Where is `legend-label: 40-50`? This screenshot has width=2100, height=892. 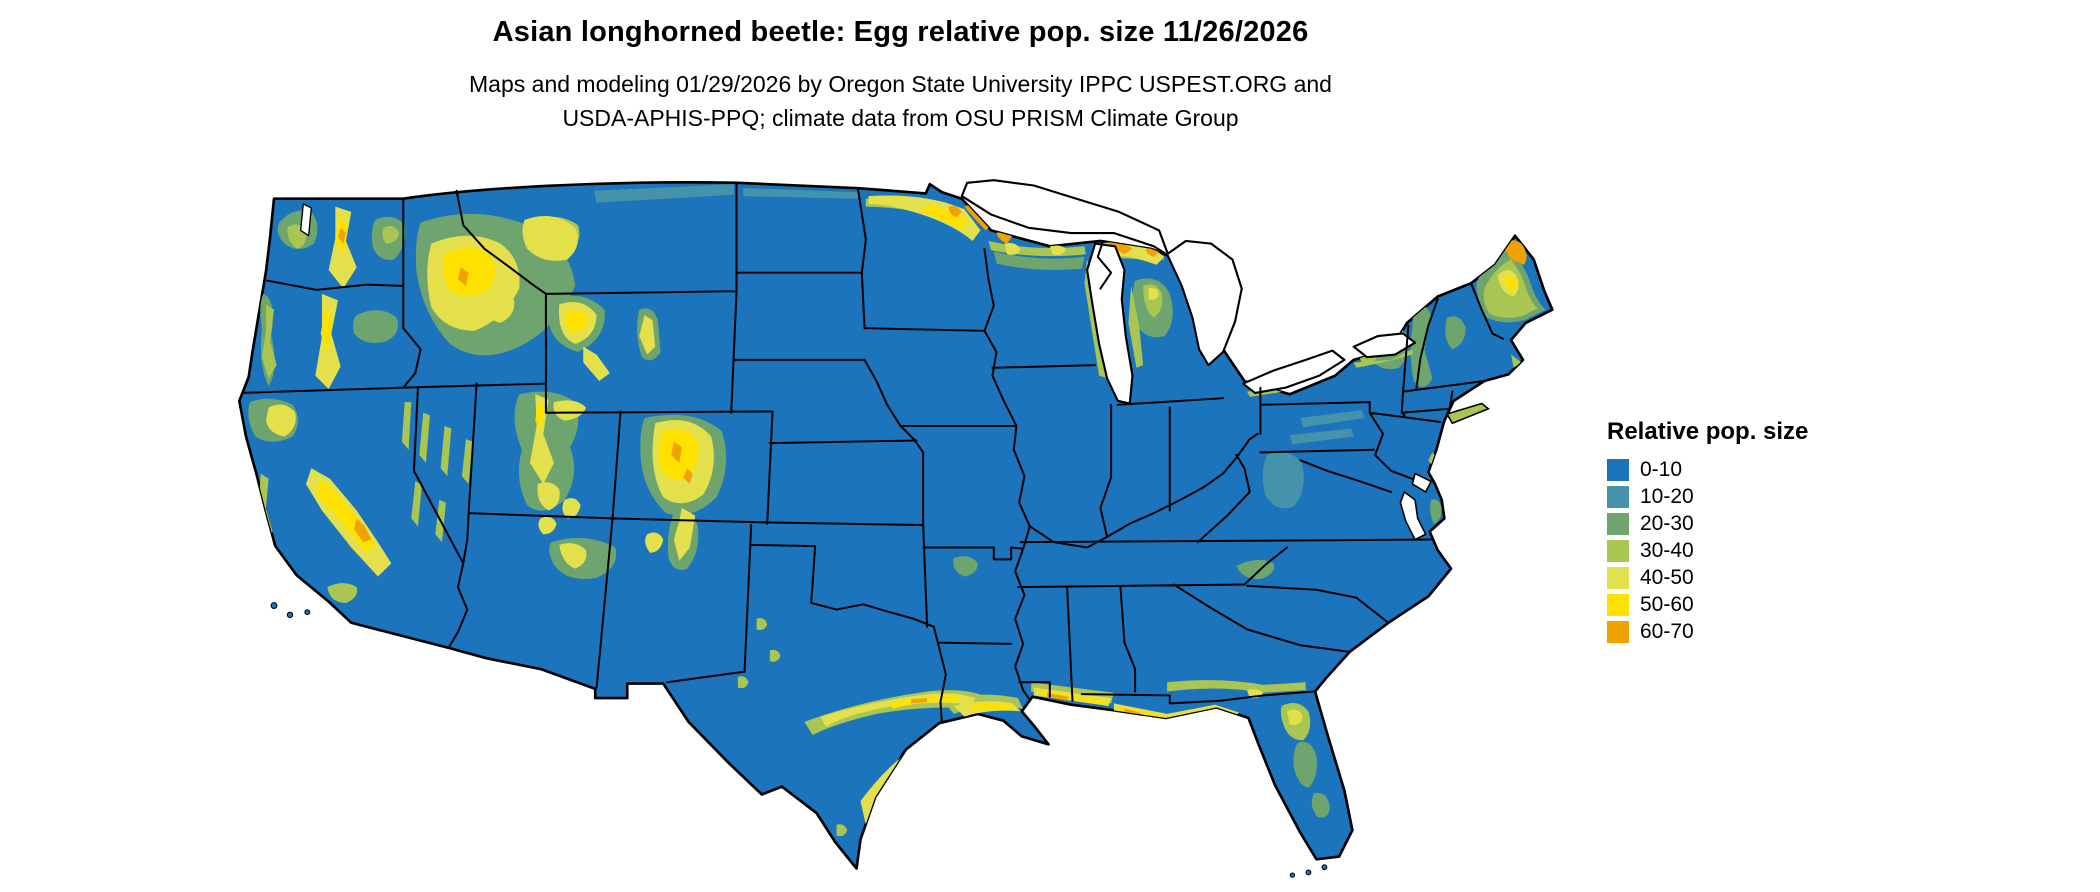
legend-label: 40-50 is located at coordinates (1667, 577).